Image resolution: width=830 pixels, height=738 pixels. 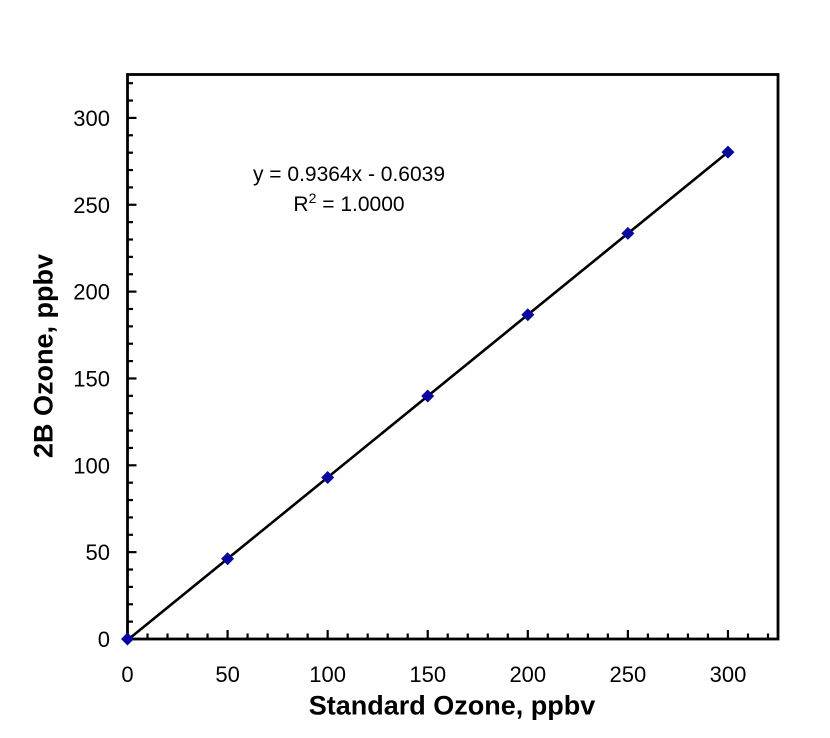 What do you see at coordinates (301, 204) in the screenshot?
I see `r-squared-prefix: R` at bounding box center [301, 204].